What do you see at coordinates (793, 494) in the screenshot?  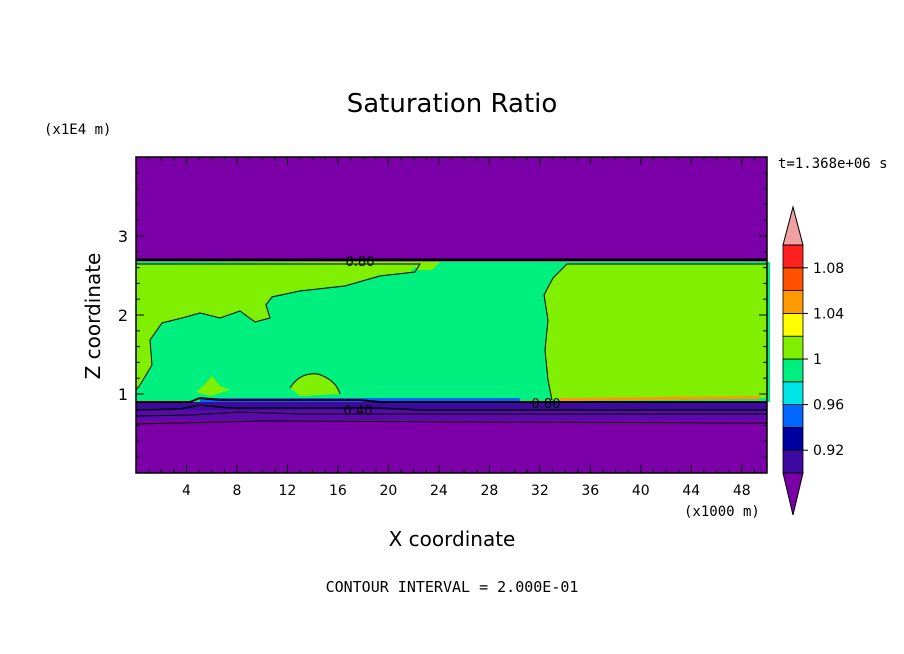 I see `colorbar-lower-triangle` at bounding box center [793, 494].